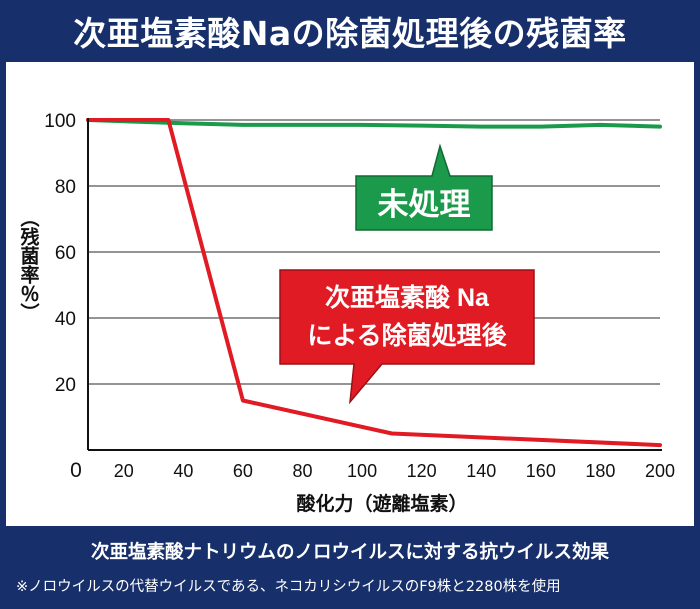 This screenshot has width=700, height=609. I want to click on x-tick-label: 20, so click(124, 471).